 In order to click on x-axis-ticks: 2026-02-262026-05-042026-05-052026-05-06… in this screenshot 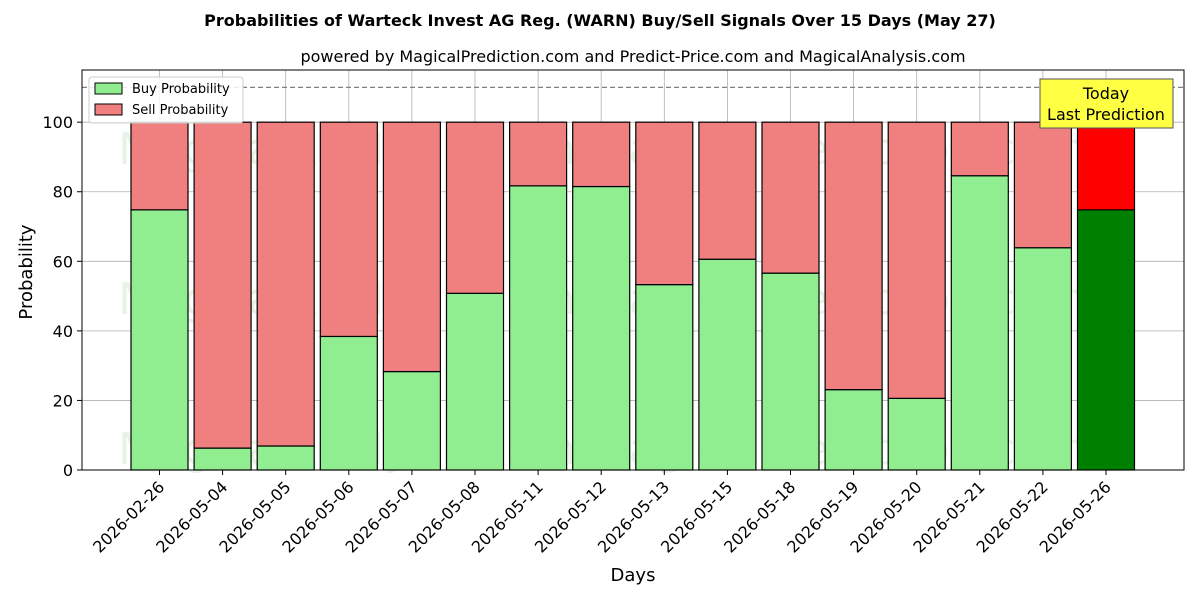, I will do `click(602, 513)`.